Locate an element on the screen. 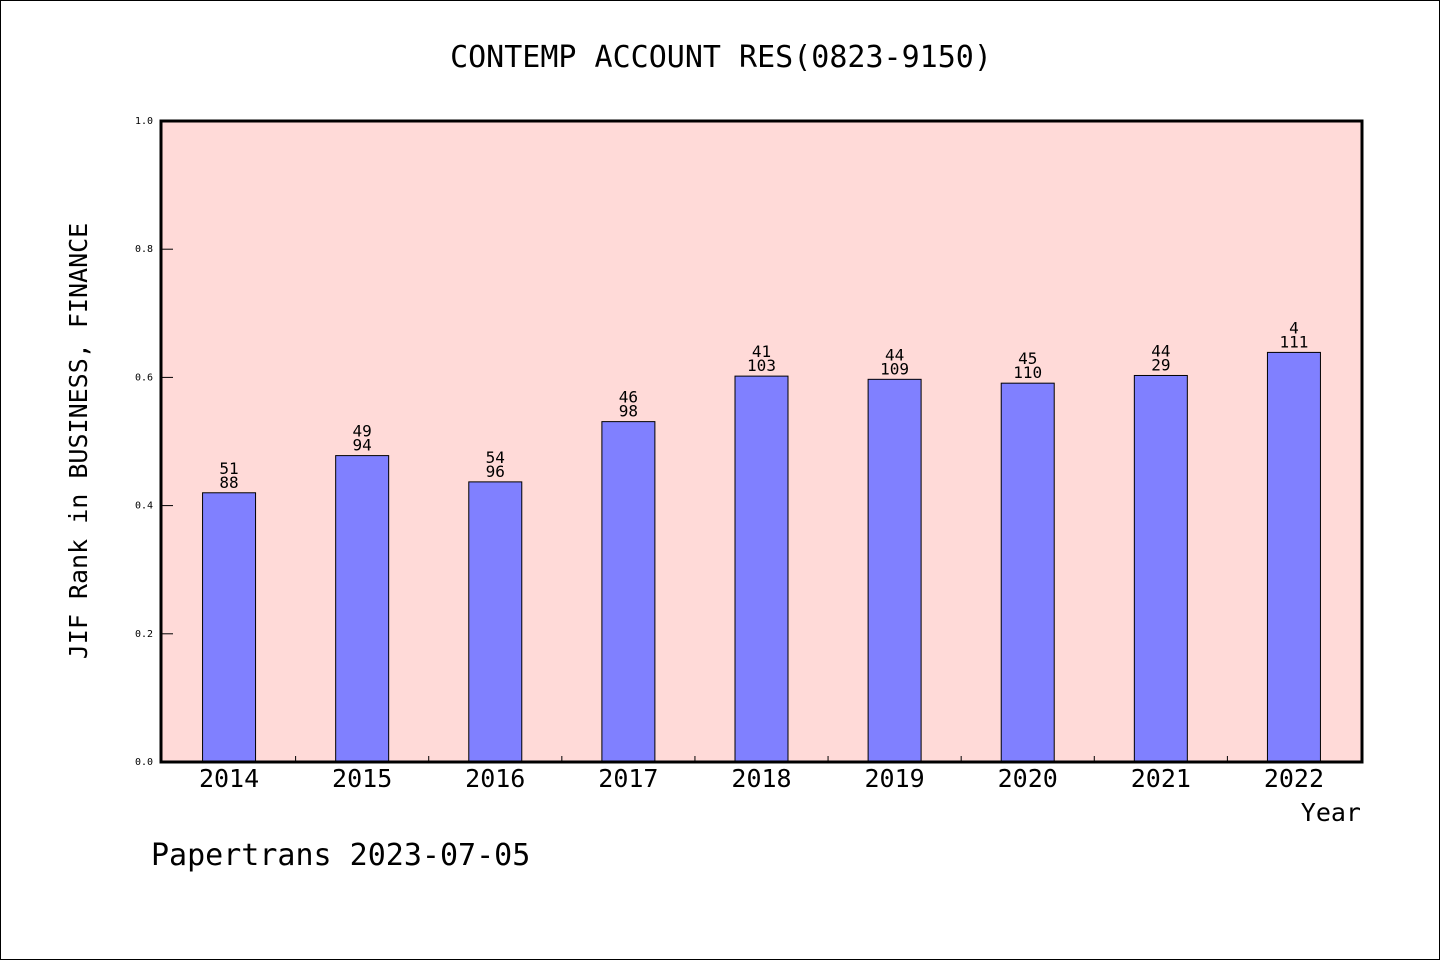 The image size is (1440, 961). bar-label-bottom-2017: 98 is located at coordinates (628, 411).